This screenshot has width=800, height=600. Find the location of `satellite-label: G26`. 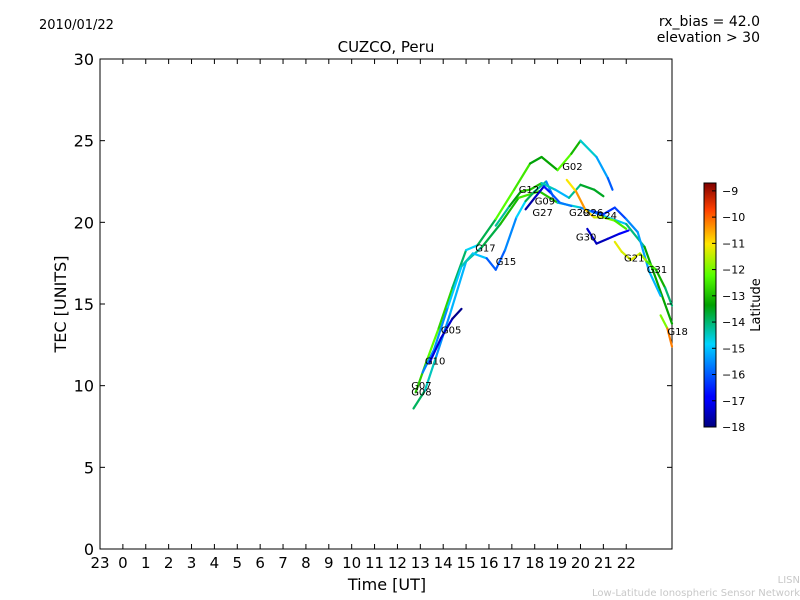

satellite-label: G26 is located at coordinates (593, 213).